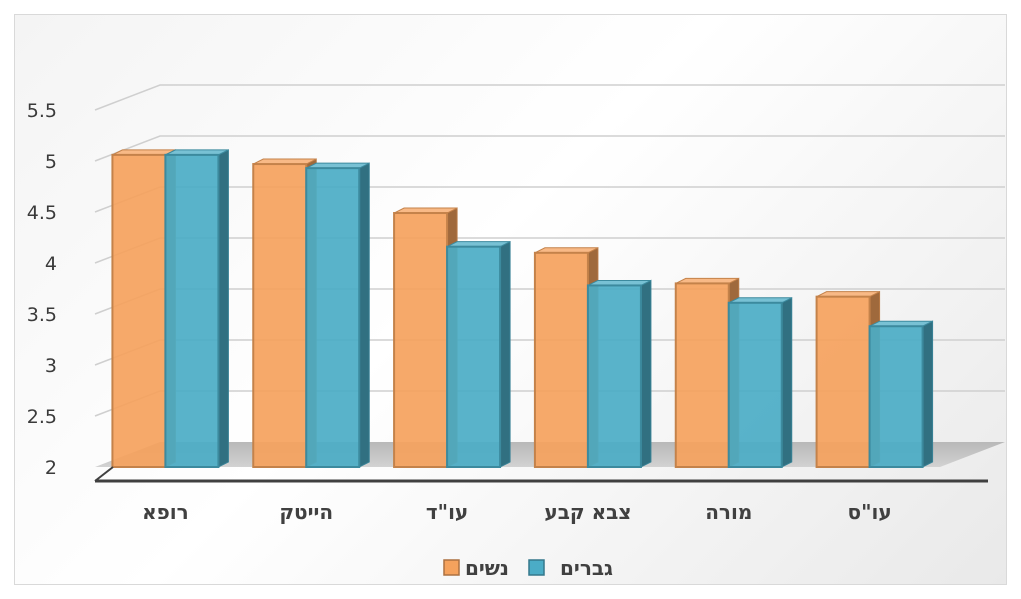 Image resolution: width=1021 pixels, height=599 pixels. Describe the element at coordinates (42, 111) in the screenshot. I see `y-tick-label: 5.5` at that location.